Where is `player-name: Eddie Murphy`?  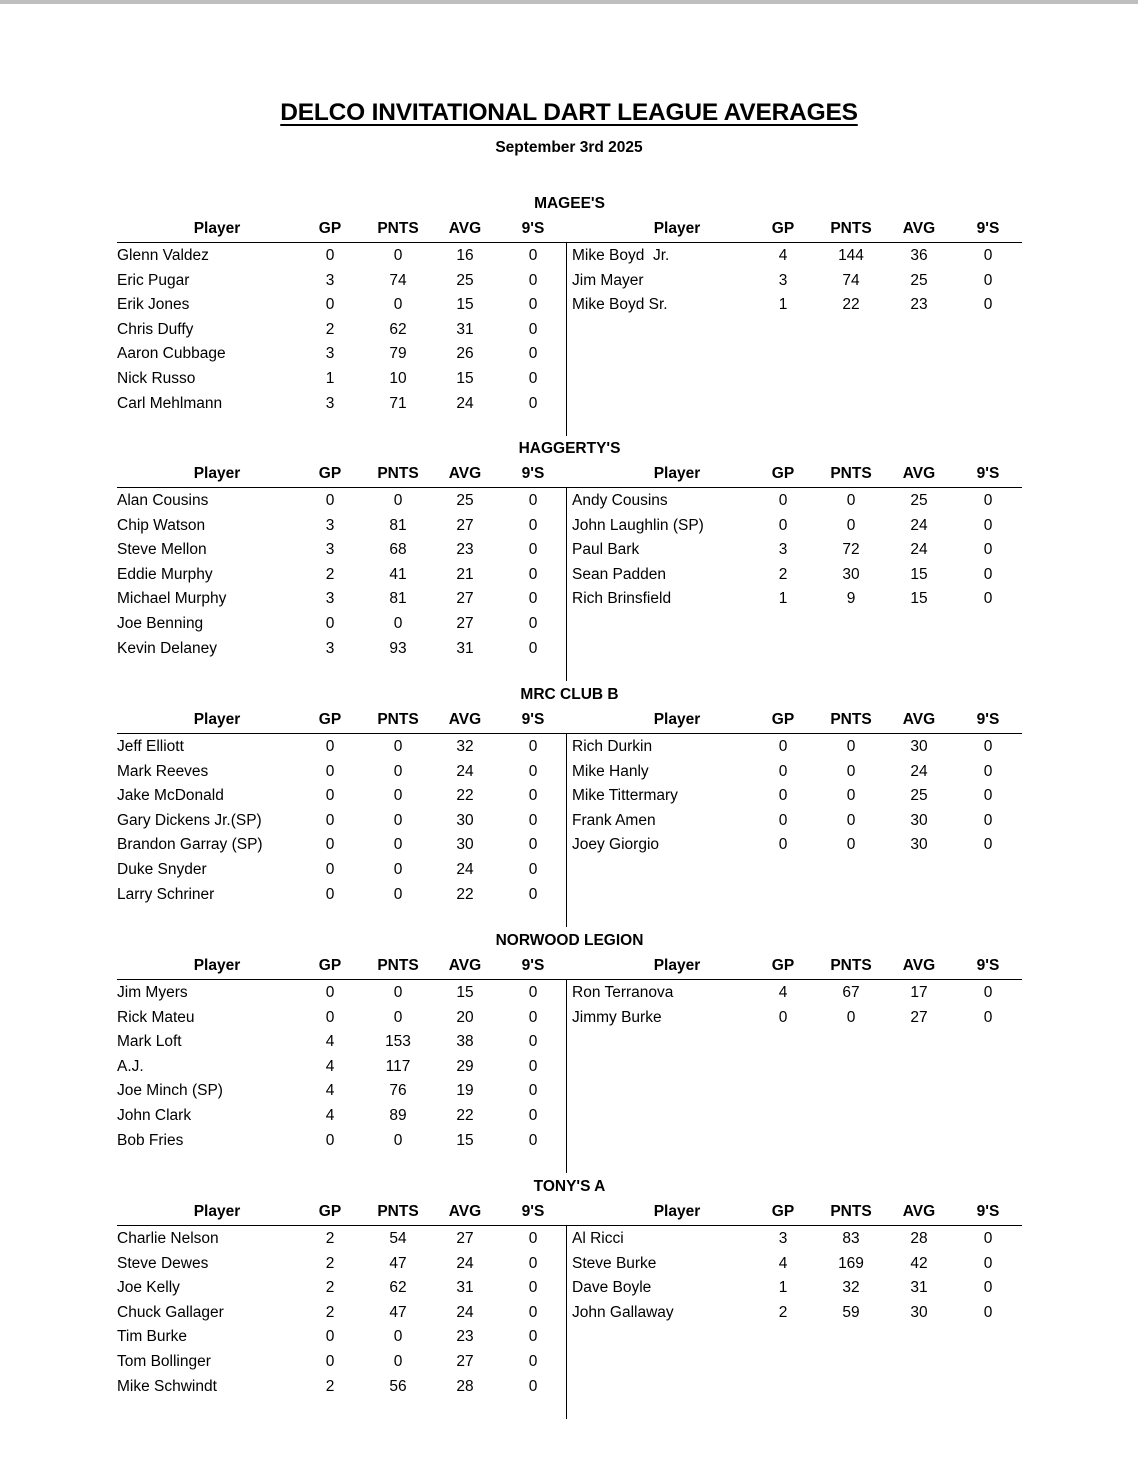 player-name: Eddie Murphy is located at coordinates (165, 574).